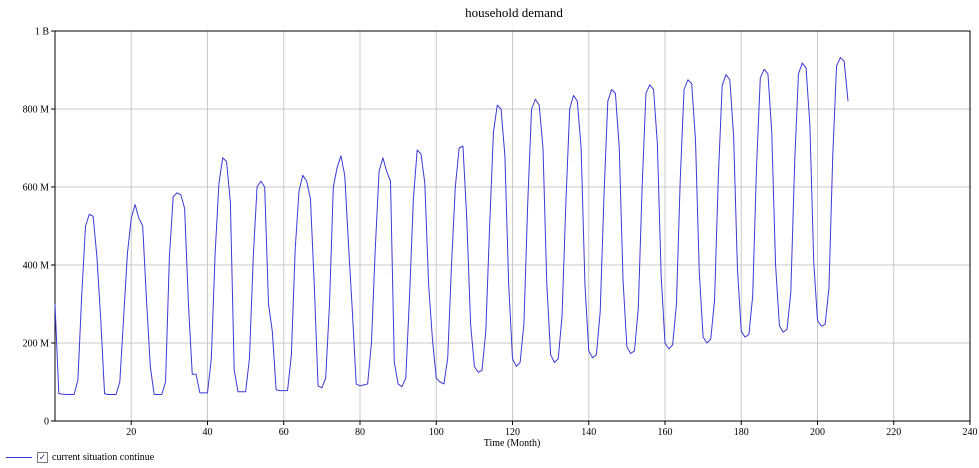  Describe the element at coordinates (665, 432) in the screenshot. I see `x-tick-label: 160` at that location.